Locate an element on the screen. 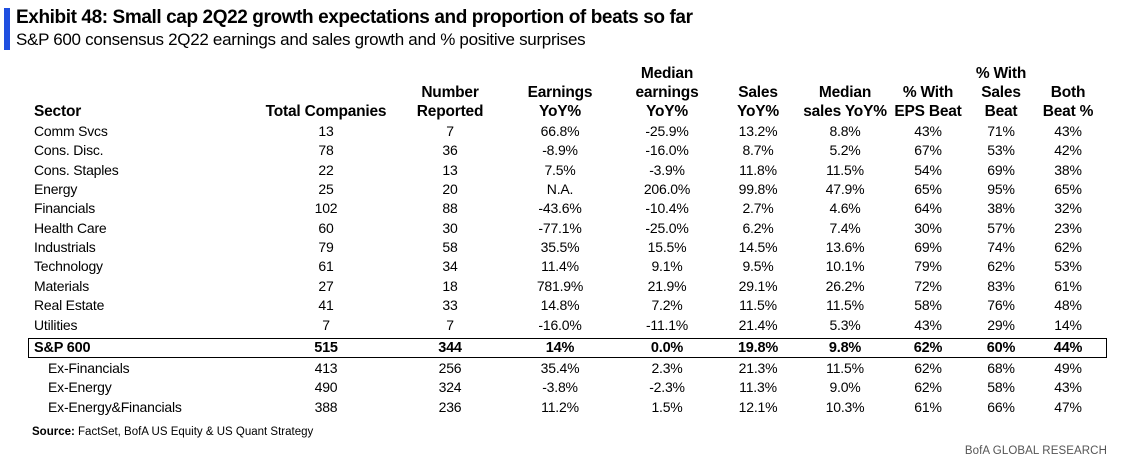 Image resolution: width=1125 pixels, height=469 pixels. cell-med-earnings: -25.0% is located at coordinates (667, 227).